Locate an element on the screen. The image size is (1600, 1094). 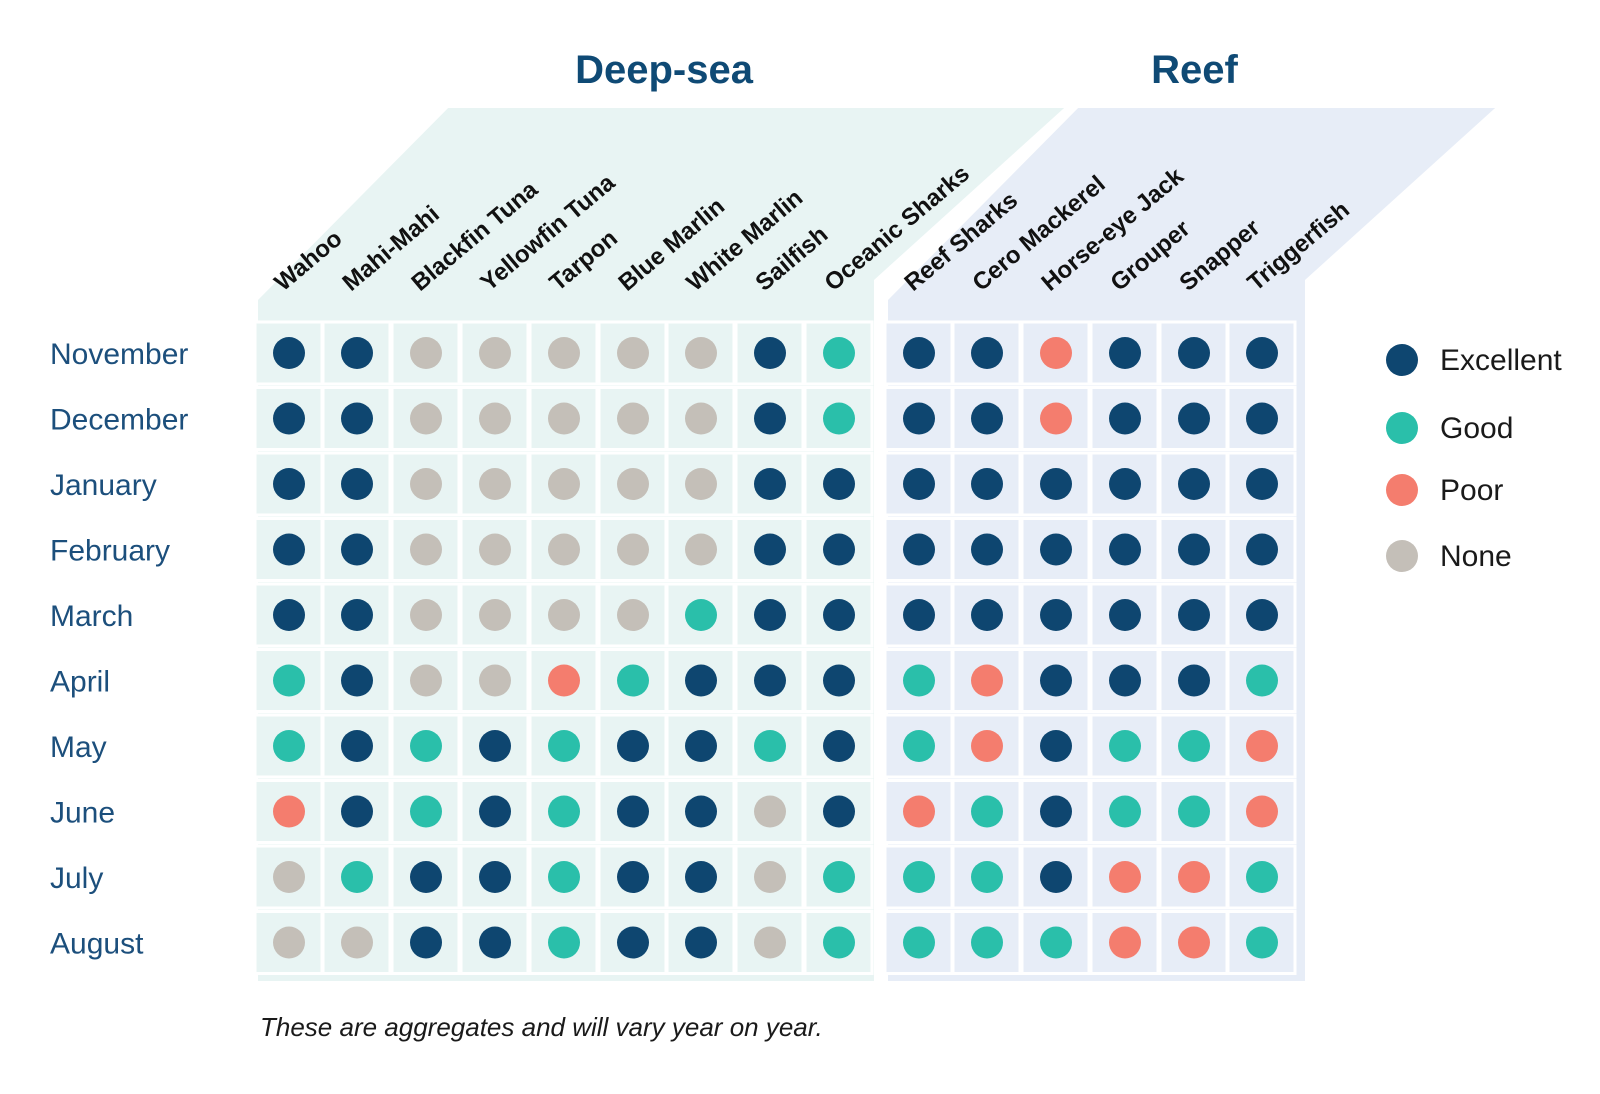
dot-wahoo-february-excellent is located at coordinates (289, 549).